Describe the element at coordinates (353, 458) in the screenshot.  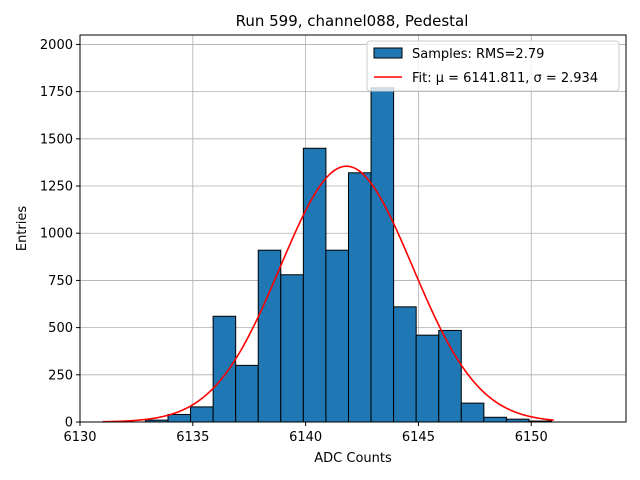
I see `x-axis-label: ADC Counts` at that location.